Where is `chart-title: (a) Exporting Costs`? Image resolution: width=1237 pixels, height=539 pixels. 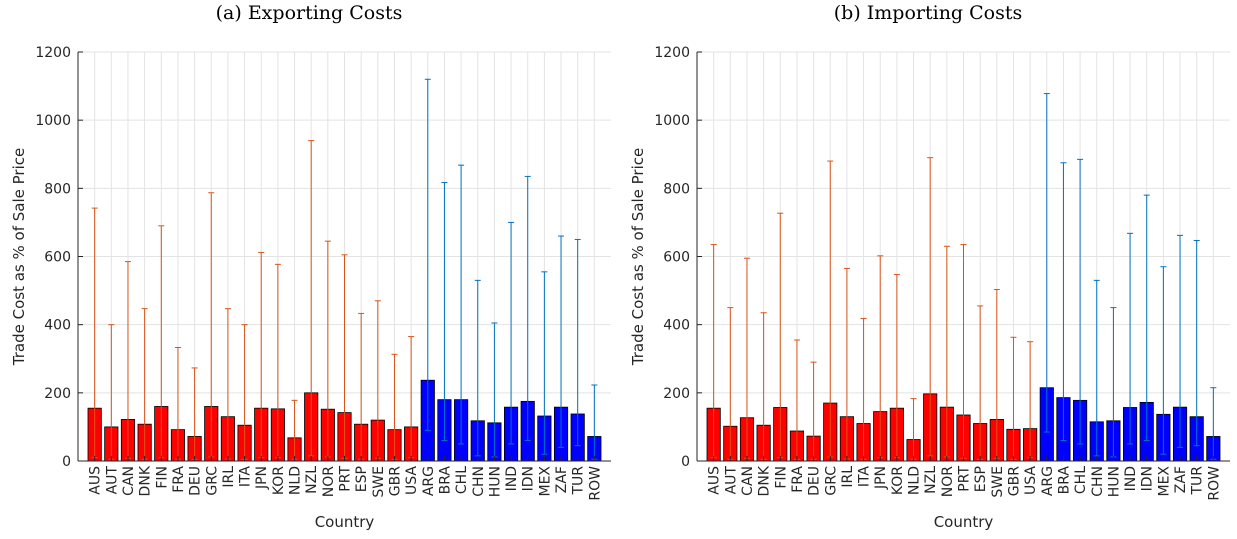
chart-title: (a) Exporting Costs is located at coordinates (309, 13).